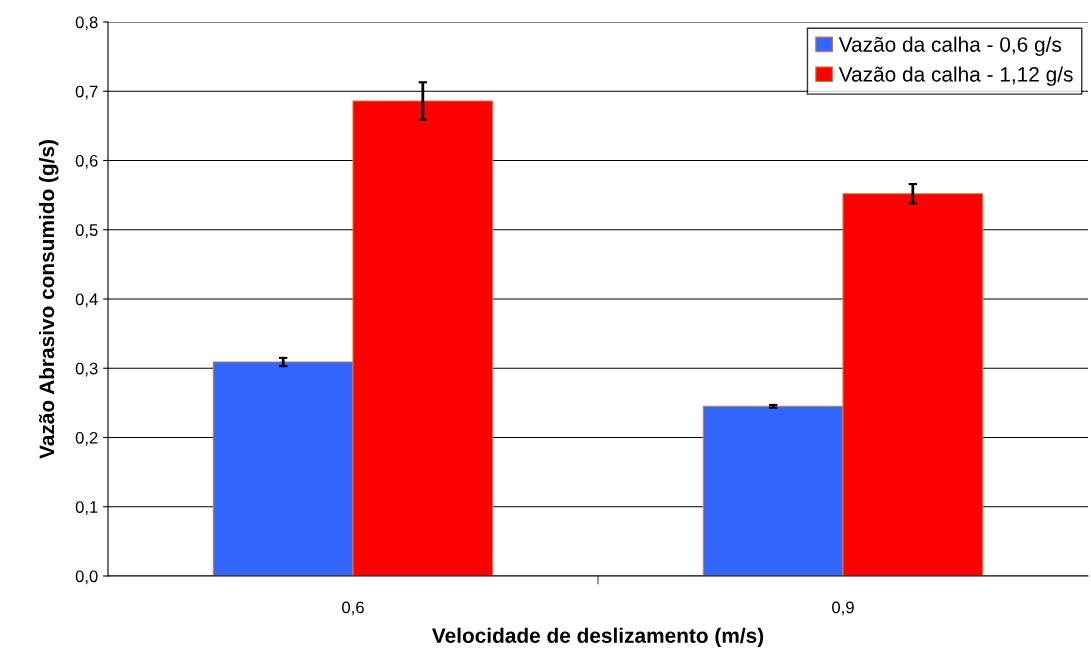  What do you see at coordinates (86, 231) in the screenshot?
I see `y-tick-label: 0,5` at bounding box center [86, 231].